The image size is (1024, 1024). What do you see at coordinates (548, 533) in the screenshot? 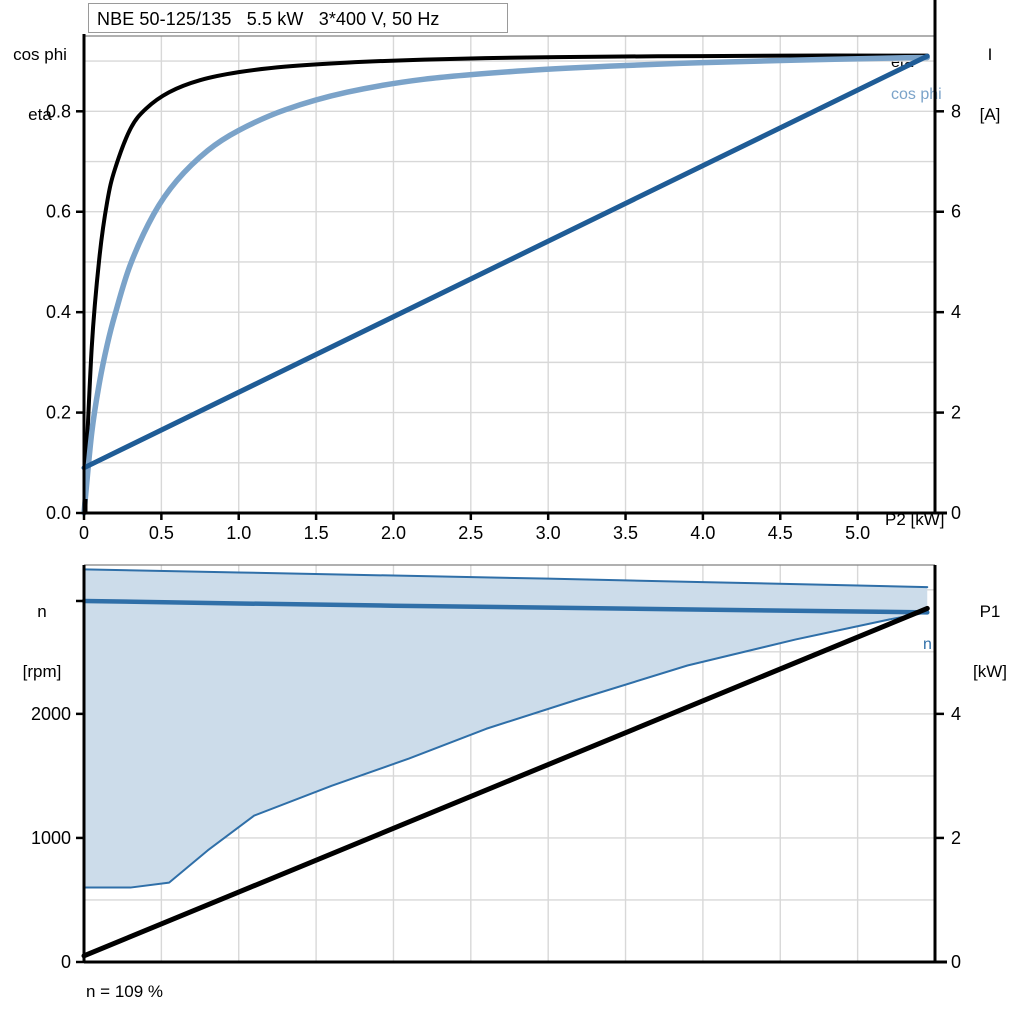
I see `svg-text: 3.0` at bounding box center [548, 533].